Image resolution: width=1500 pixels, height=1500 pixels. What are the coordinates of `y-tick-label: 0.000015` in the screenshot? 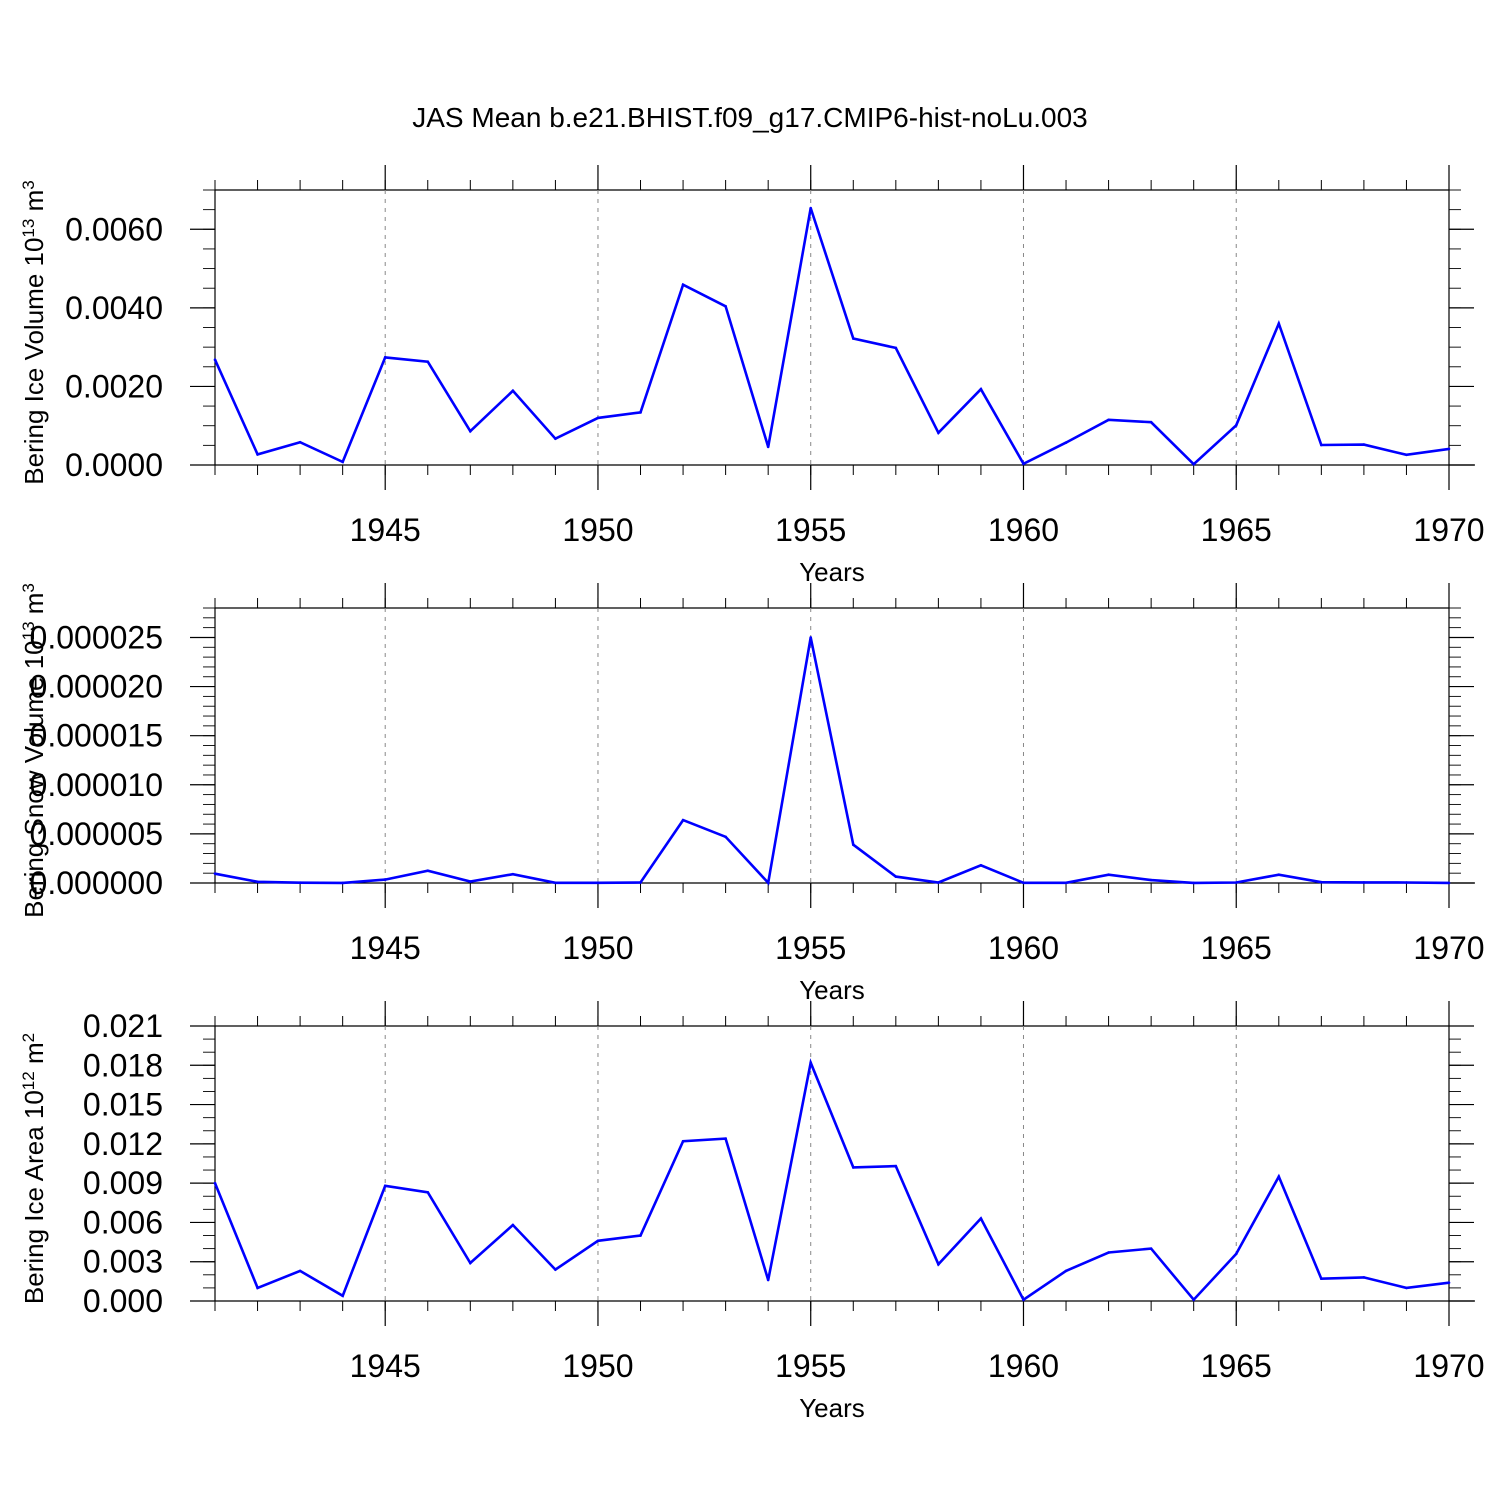 It's located at (96, 736).